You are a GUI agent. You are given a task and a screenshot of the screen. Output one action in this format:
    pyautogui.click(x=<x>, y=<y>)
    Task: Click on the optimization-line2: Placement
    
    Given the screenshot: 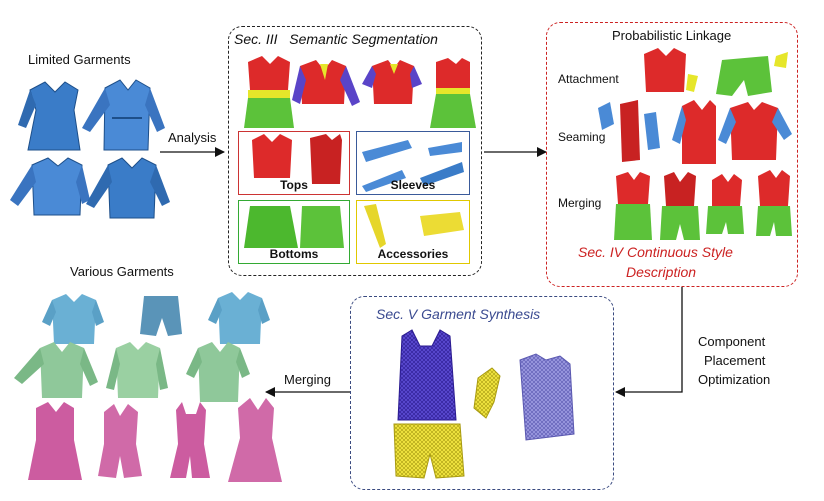 What is the action you would take?
    pyautogui.click(x=735, y=360)
    